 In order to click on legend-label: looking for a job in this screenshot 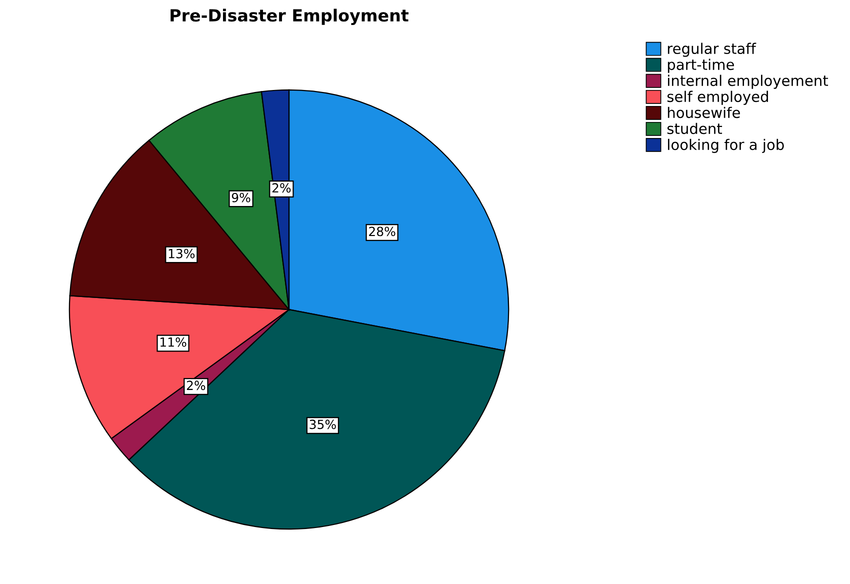, I will do `click(726, 145)`.